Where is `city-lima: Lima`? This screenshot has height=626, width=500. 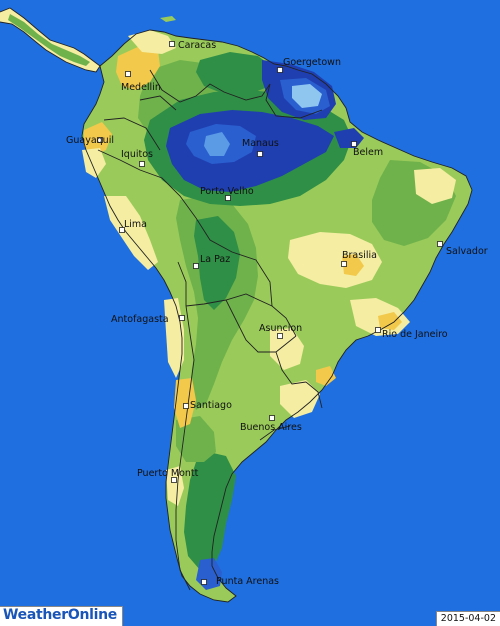
city-lima: Lima is located at coordinates (133, 226).